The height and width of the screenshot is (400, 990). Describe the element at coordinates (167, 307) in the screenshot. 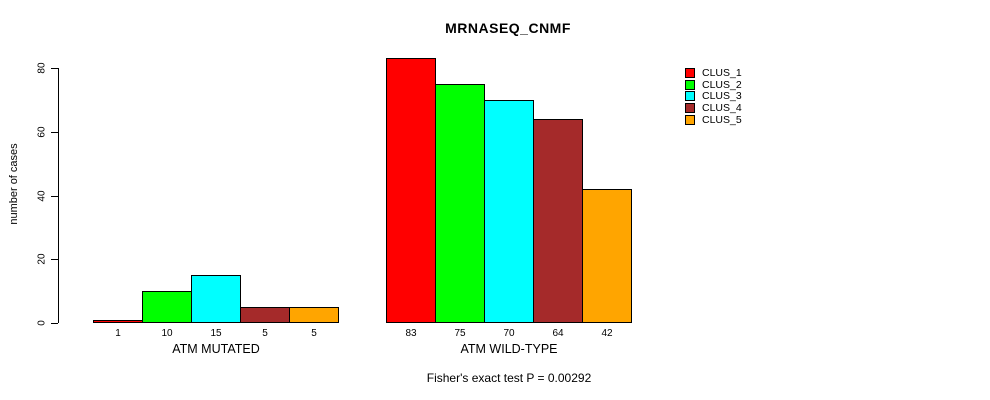

I see `bar-clus_2-group1` at that location.